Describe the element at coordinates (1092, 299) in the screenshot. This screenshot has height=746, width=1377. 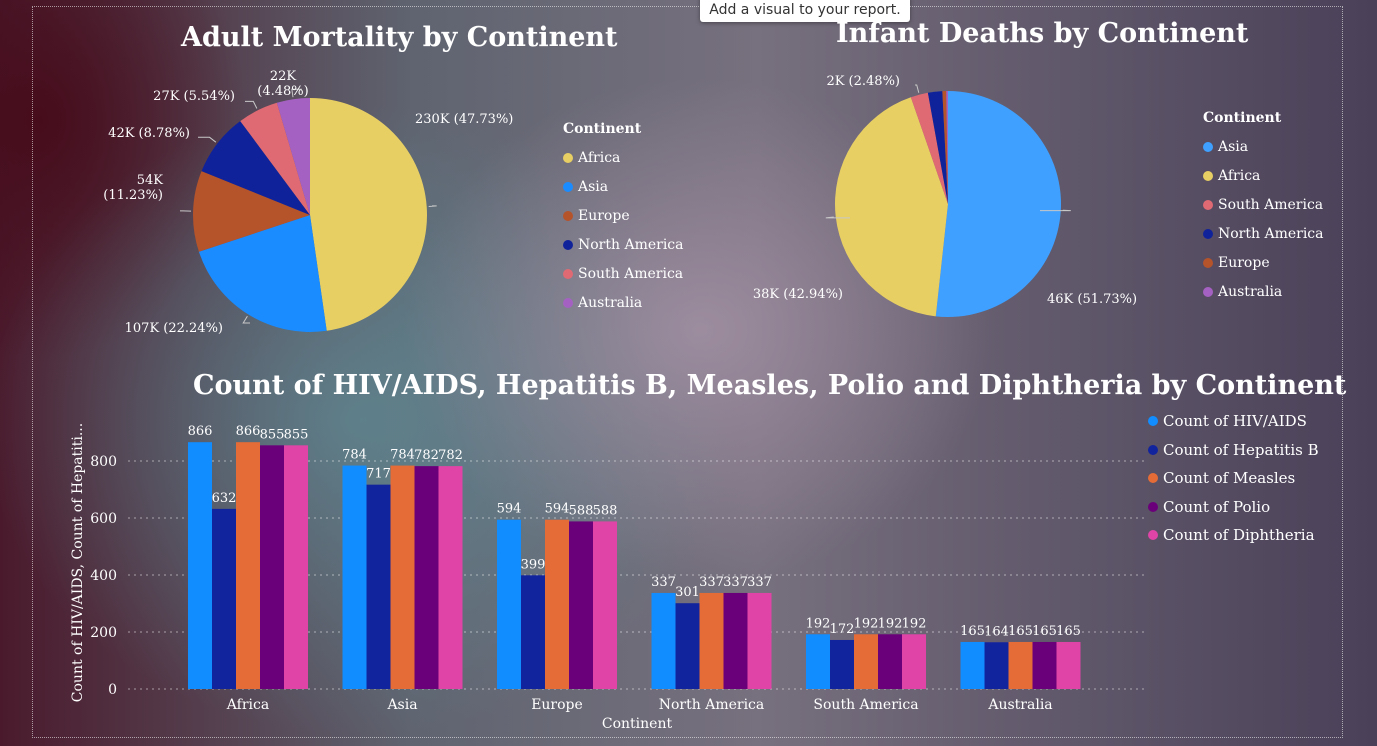
I see `data-label-asia: 46K (51.73%)` at that location.